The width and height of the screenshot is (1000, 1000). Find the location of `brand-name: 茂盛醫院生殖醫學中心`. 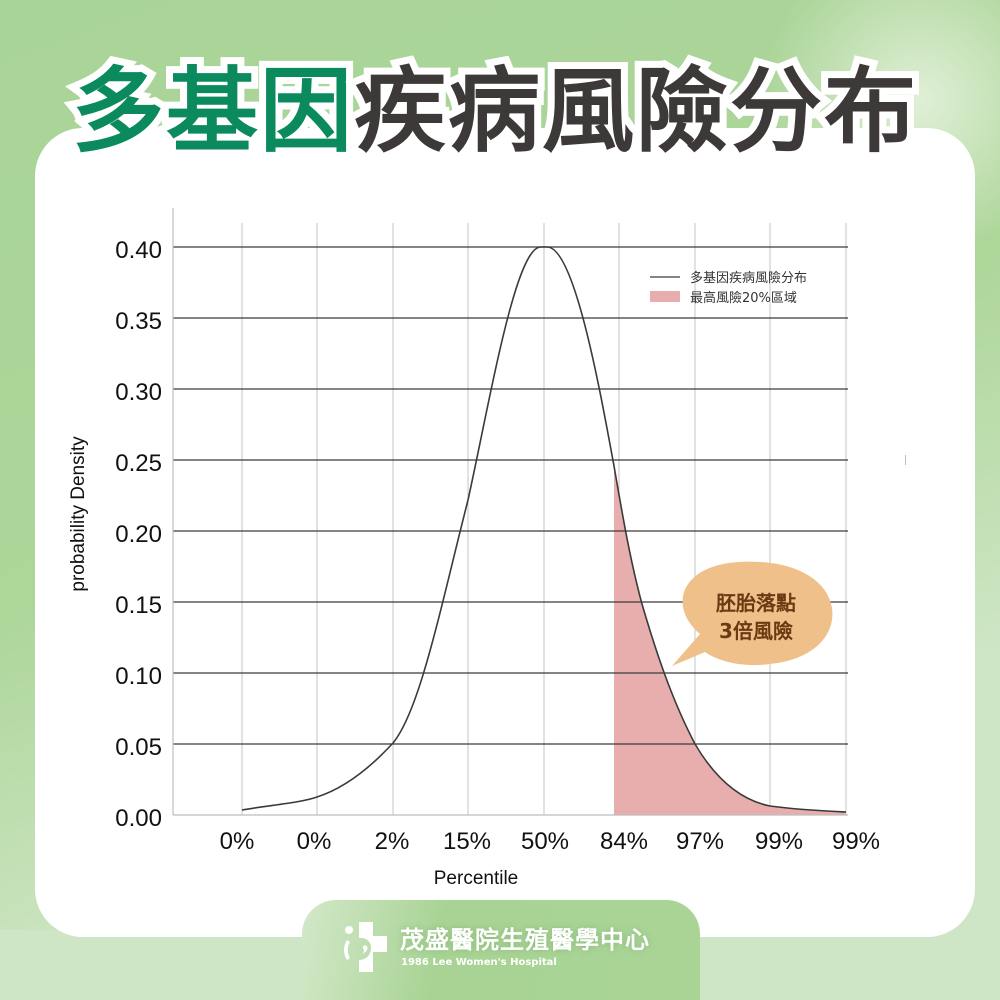

brand-name: 茂盛醫院生殖醫學中心 is located at coordinates (525, 940).